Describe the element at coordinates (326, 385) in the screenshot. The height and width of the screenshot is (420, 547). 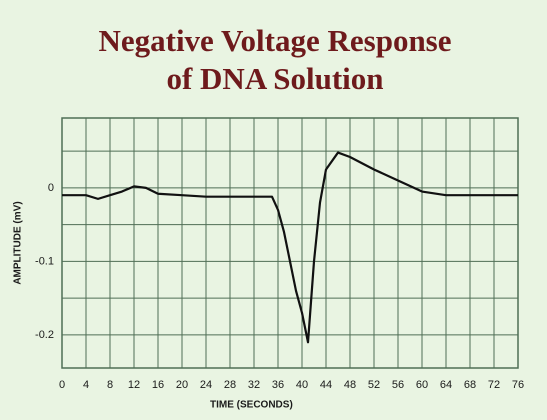
I see `x-tick-label: 44` at that location.